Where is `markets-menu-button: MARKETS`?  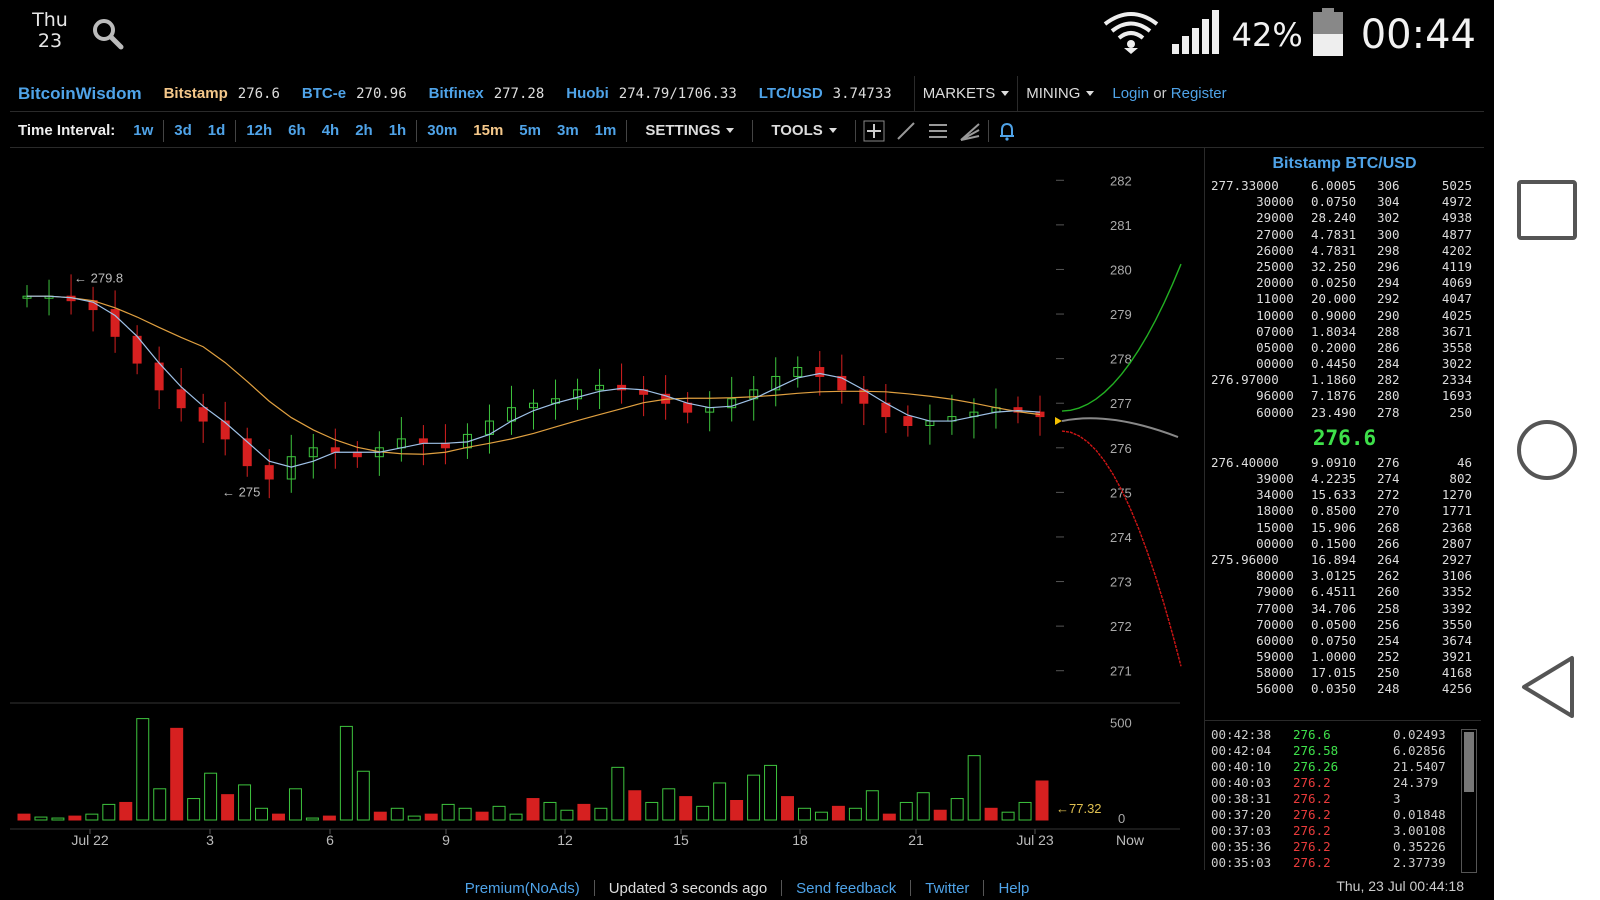 markets-menu-button: MARKETS is located at coordinates (965, 93).